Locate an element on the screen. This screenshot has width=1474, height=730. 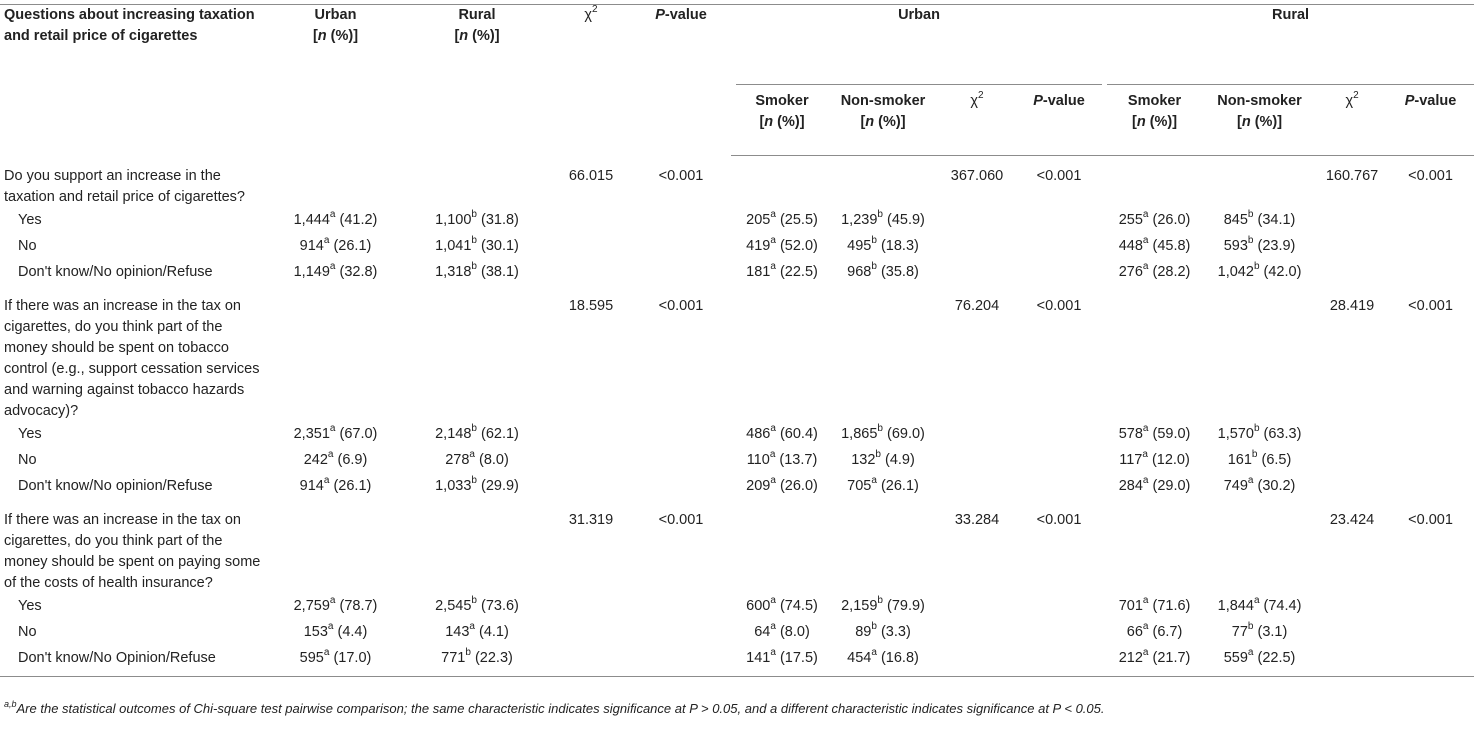
percent: (30.1) is located at coordinates (500, 246).